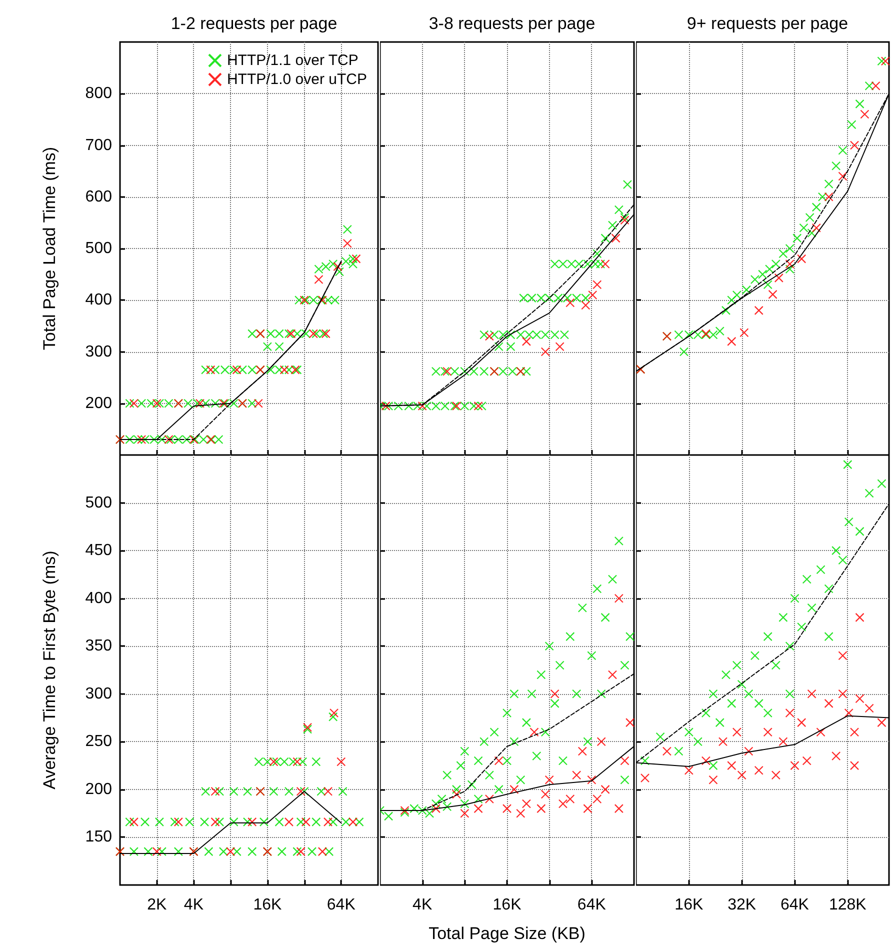 This screenshot has width=893, height=947. What do you see at coordinates (767, 23) in the screenshot?
I see `chart-title: 9+ requests per page` at bounding box center [767, 23].